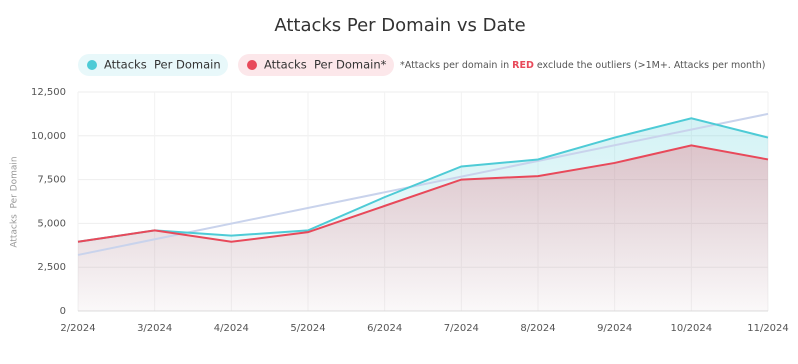  I want to click on x-tick-label: 4/2024, so click(231, 328).